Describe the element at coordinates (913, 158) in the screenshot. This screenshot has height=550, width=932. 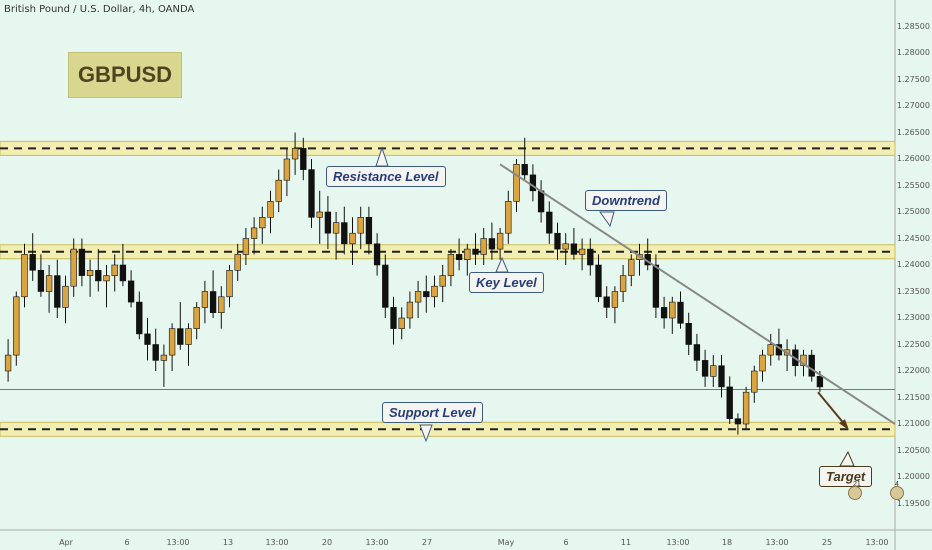
I see `y-tick-label: 1.26000` at that location.